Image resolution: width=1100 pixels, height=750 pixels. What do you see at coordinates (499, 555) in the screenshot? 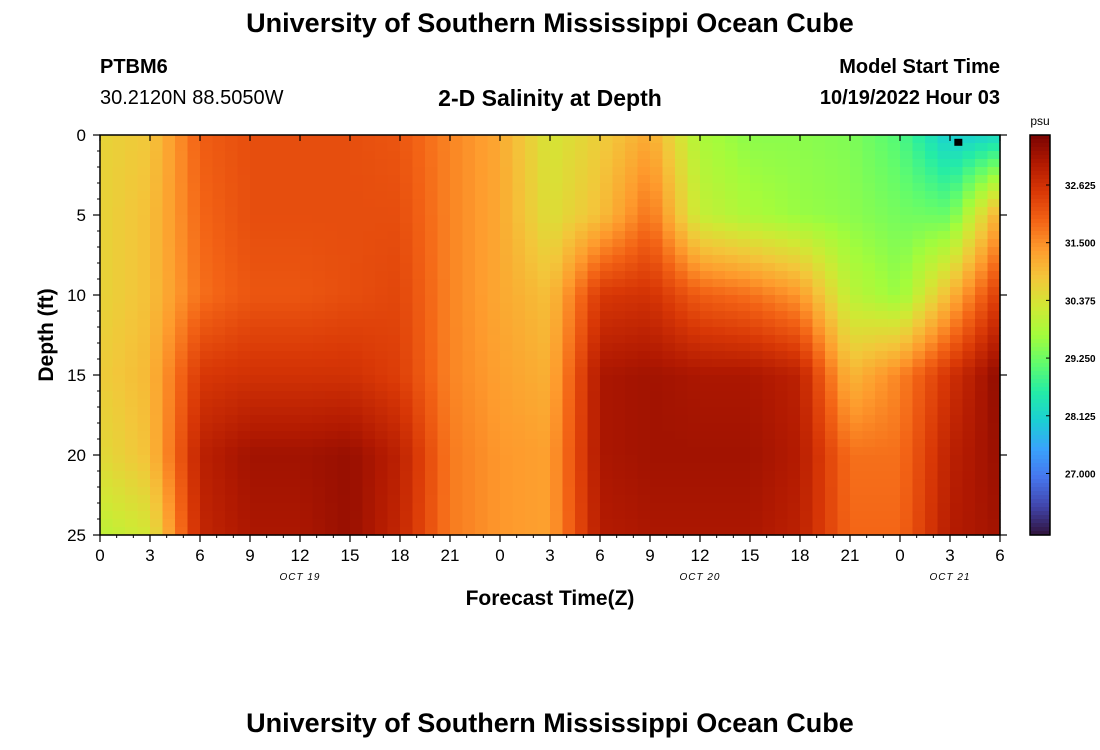
I see `x-tick-label: 0` at bounding box center [499, 555].